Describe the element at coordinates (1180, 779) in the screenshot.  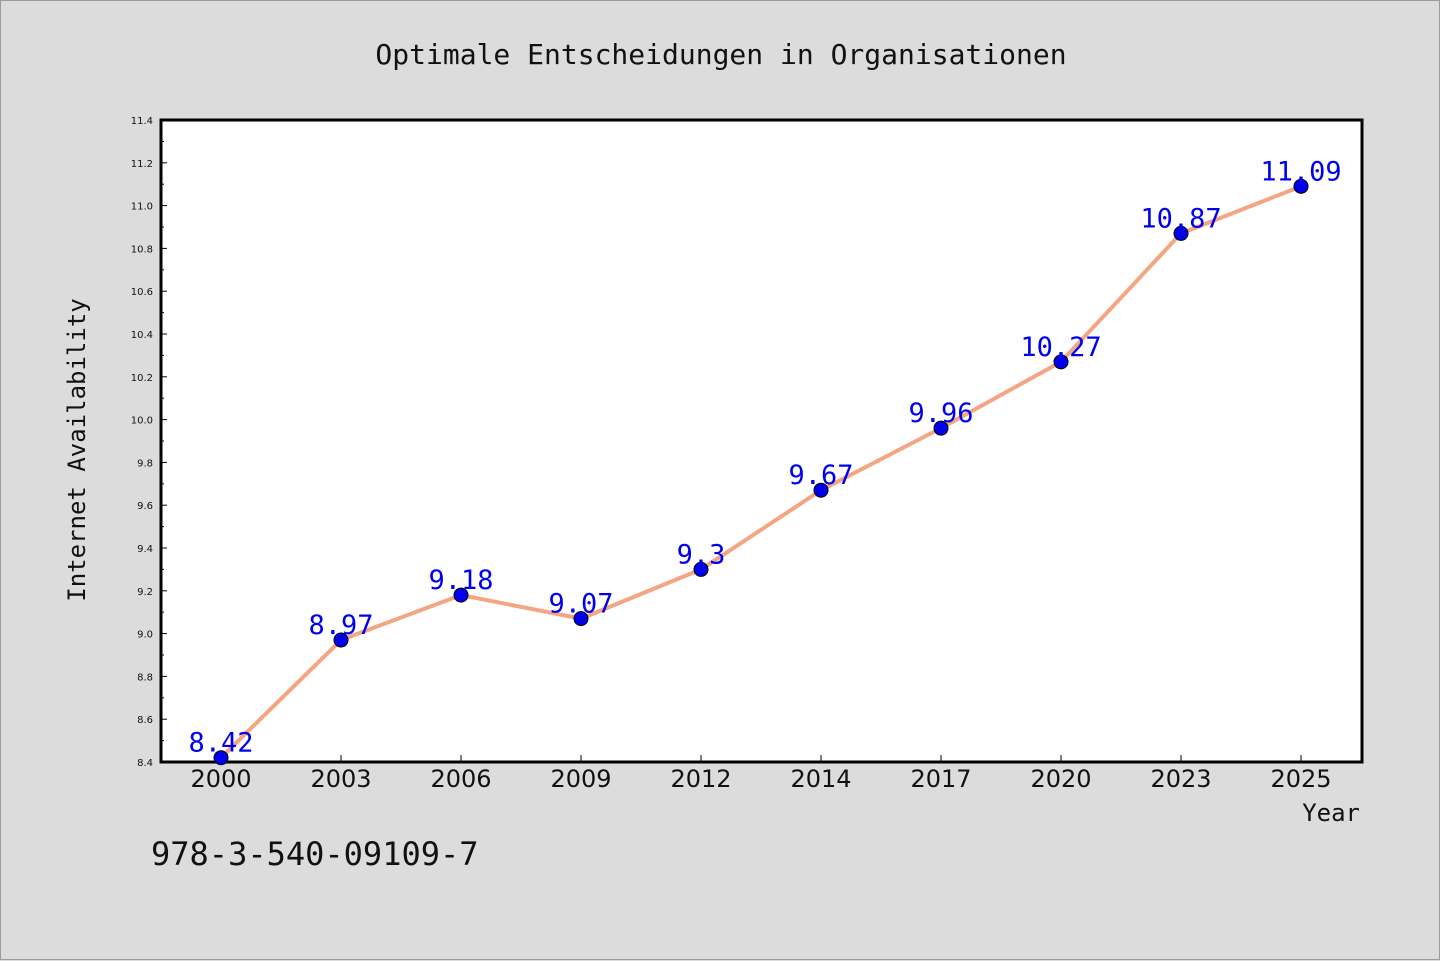
I see `x-tick-label: 2023` at that location.